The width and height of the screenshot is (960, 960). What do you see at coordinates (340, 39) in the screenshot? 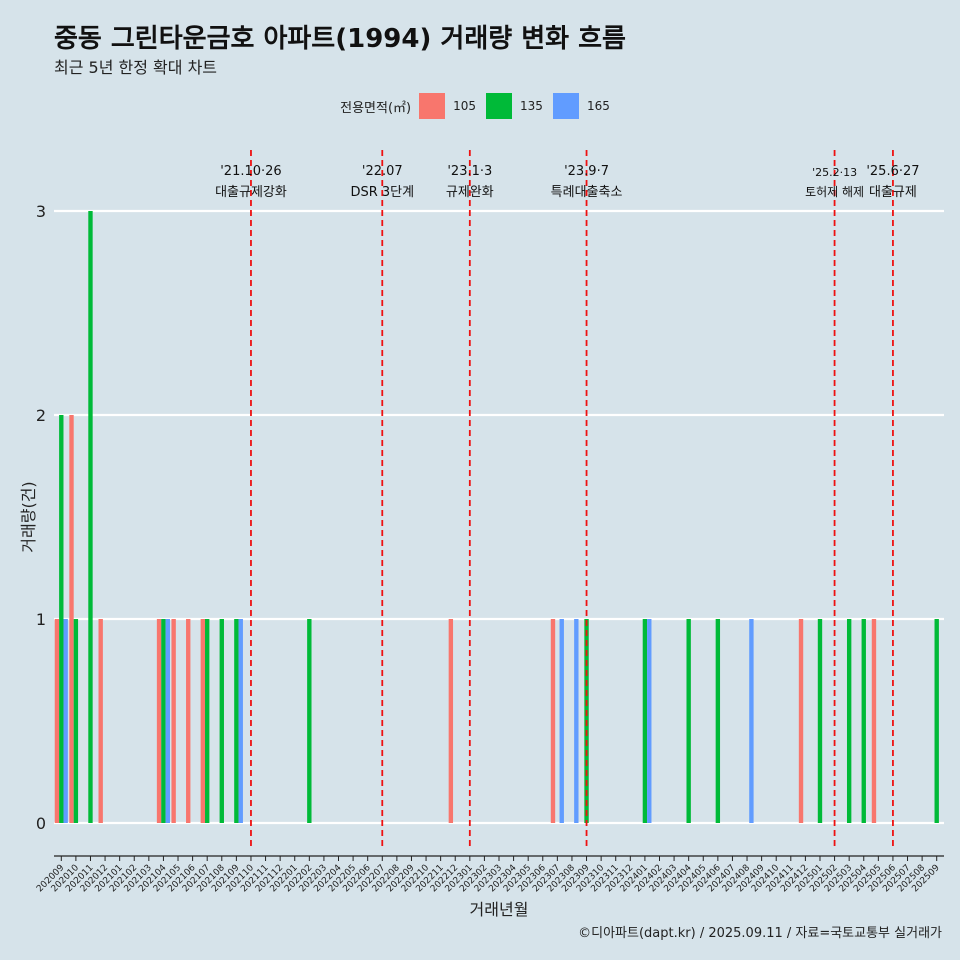
I see `chart-title: 중동 그린타운금호 아파트(1994) 거래량 변화 흐름` at bounding box center [340, 39].